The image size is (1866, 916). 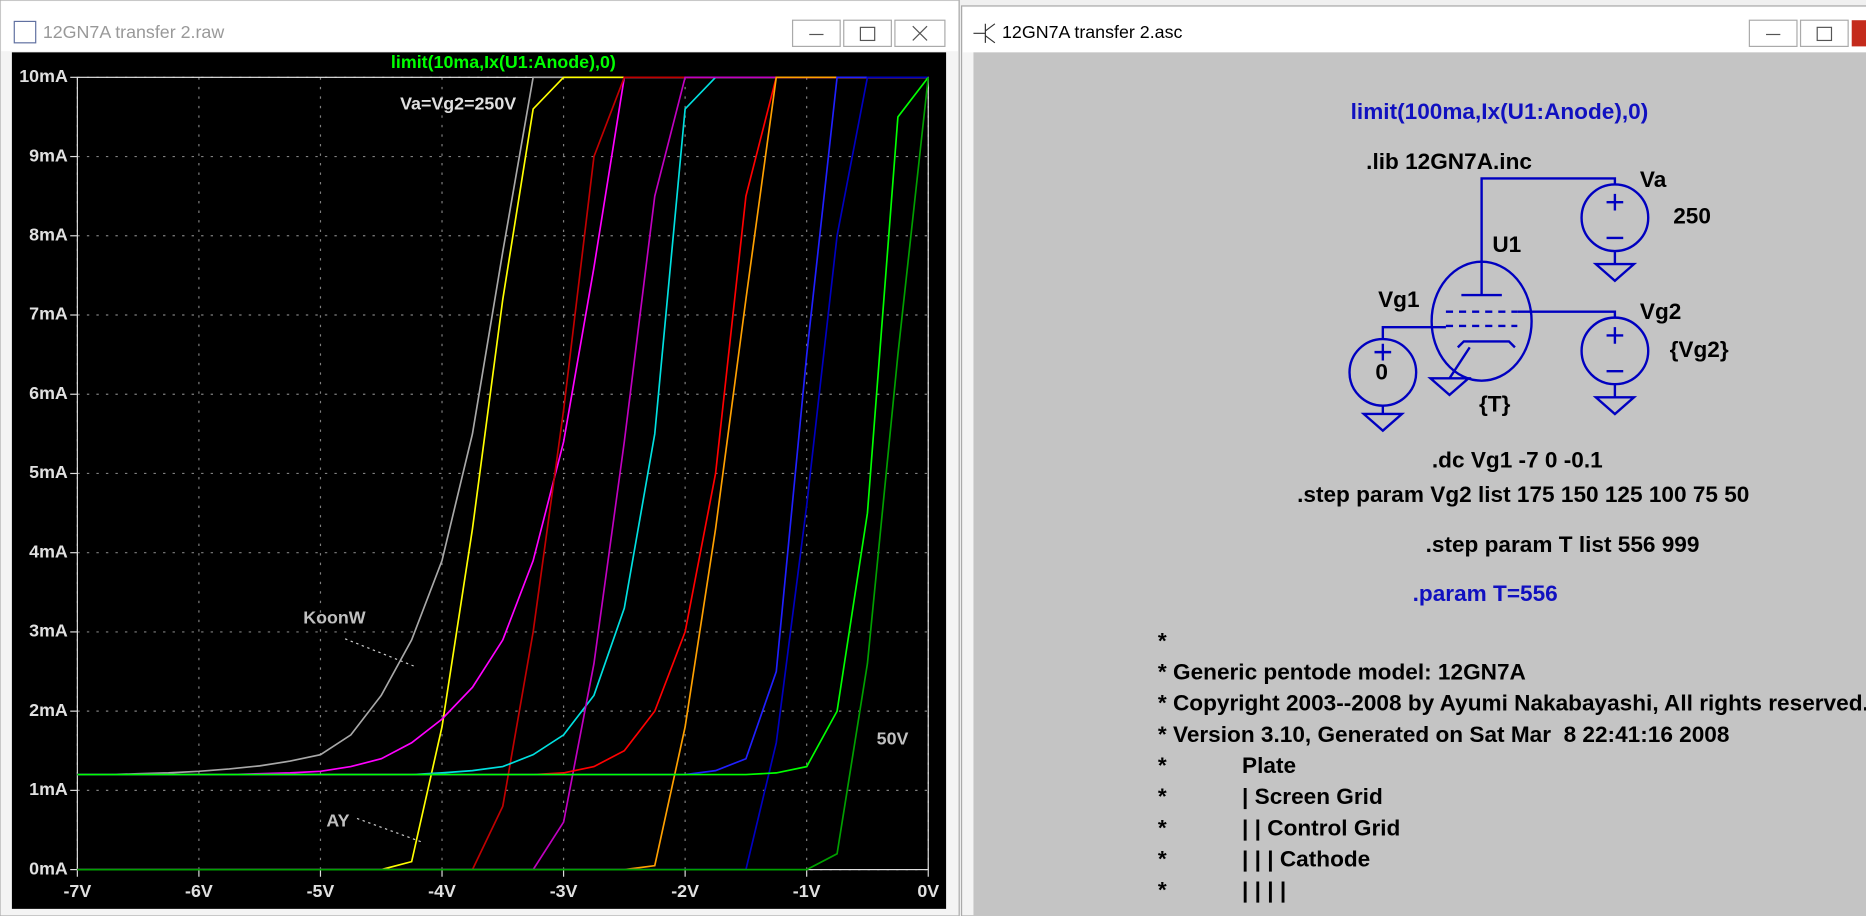 I want to click on x-tick-label: -1V, so click(x=807, y=891).